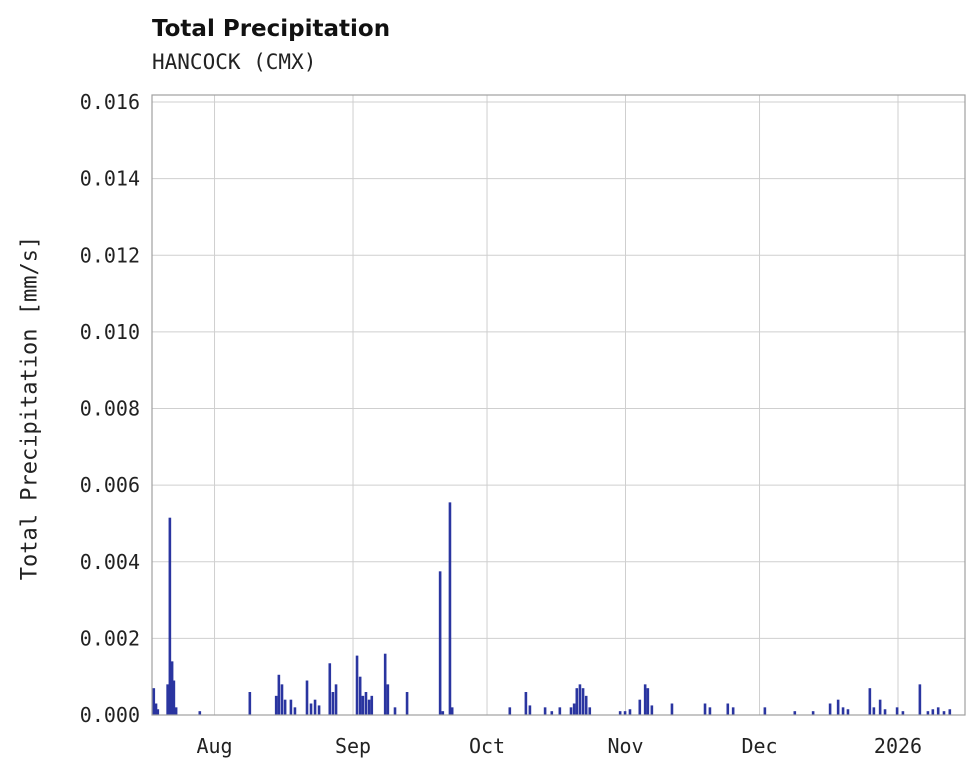 This screenshot has height=780, width=980. What do you see at coordinates (110, 409) in the screenshot?
I see `y-tick-label: 0.008` at bounding box center [110, 409].